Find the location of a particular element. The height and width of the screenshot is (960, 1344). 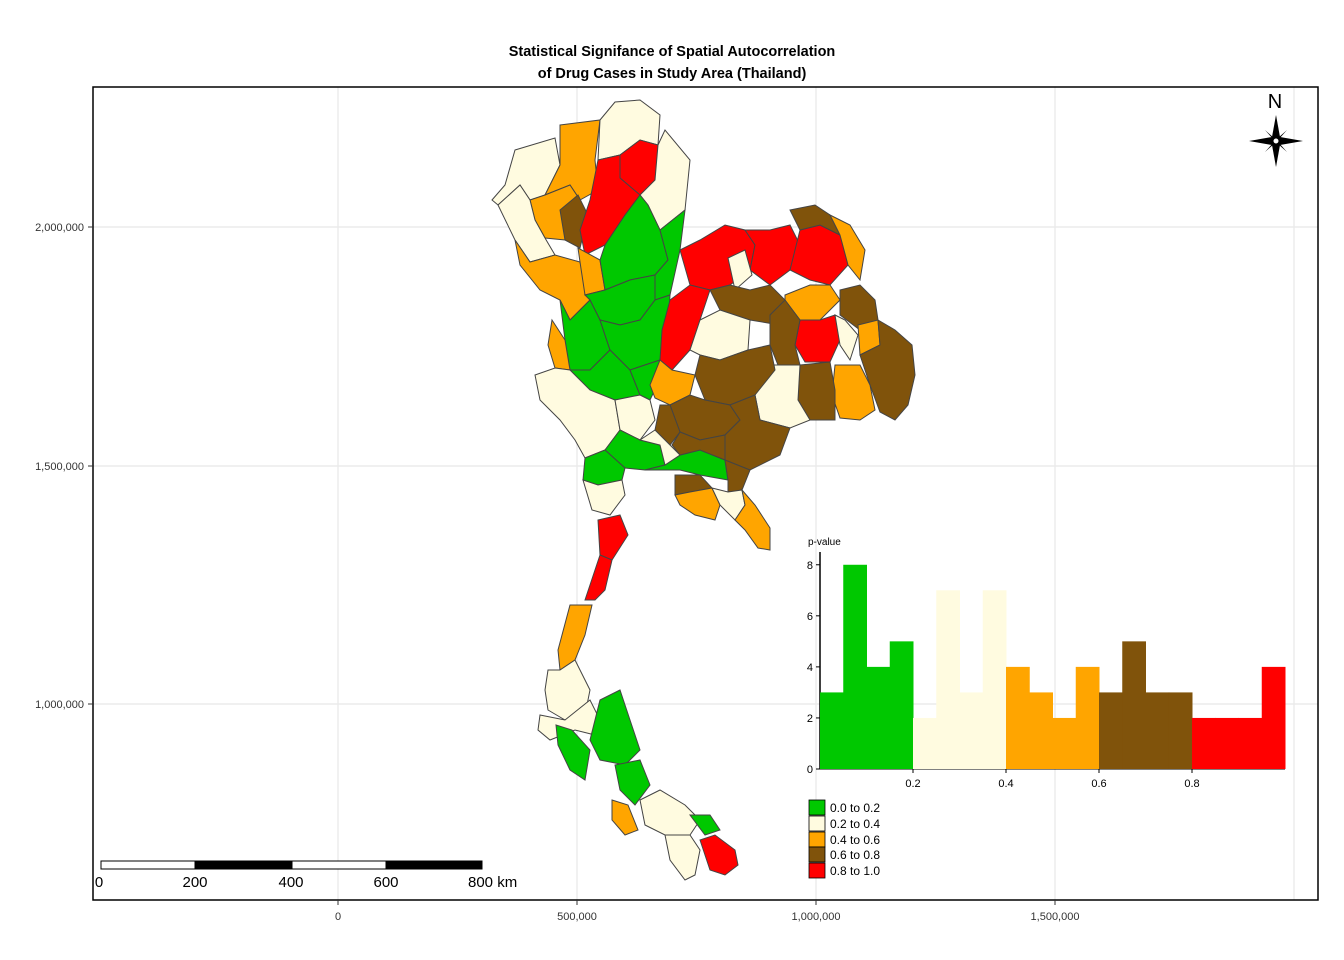

y-tick-label: 2,000,000 is located at coordinates (59, 228).